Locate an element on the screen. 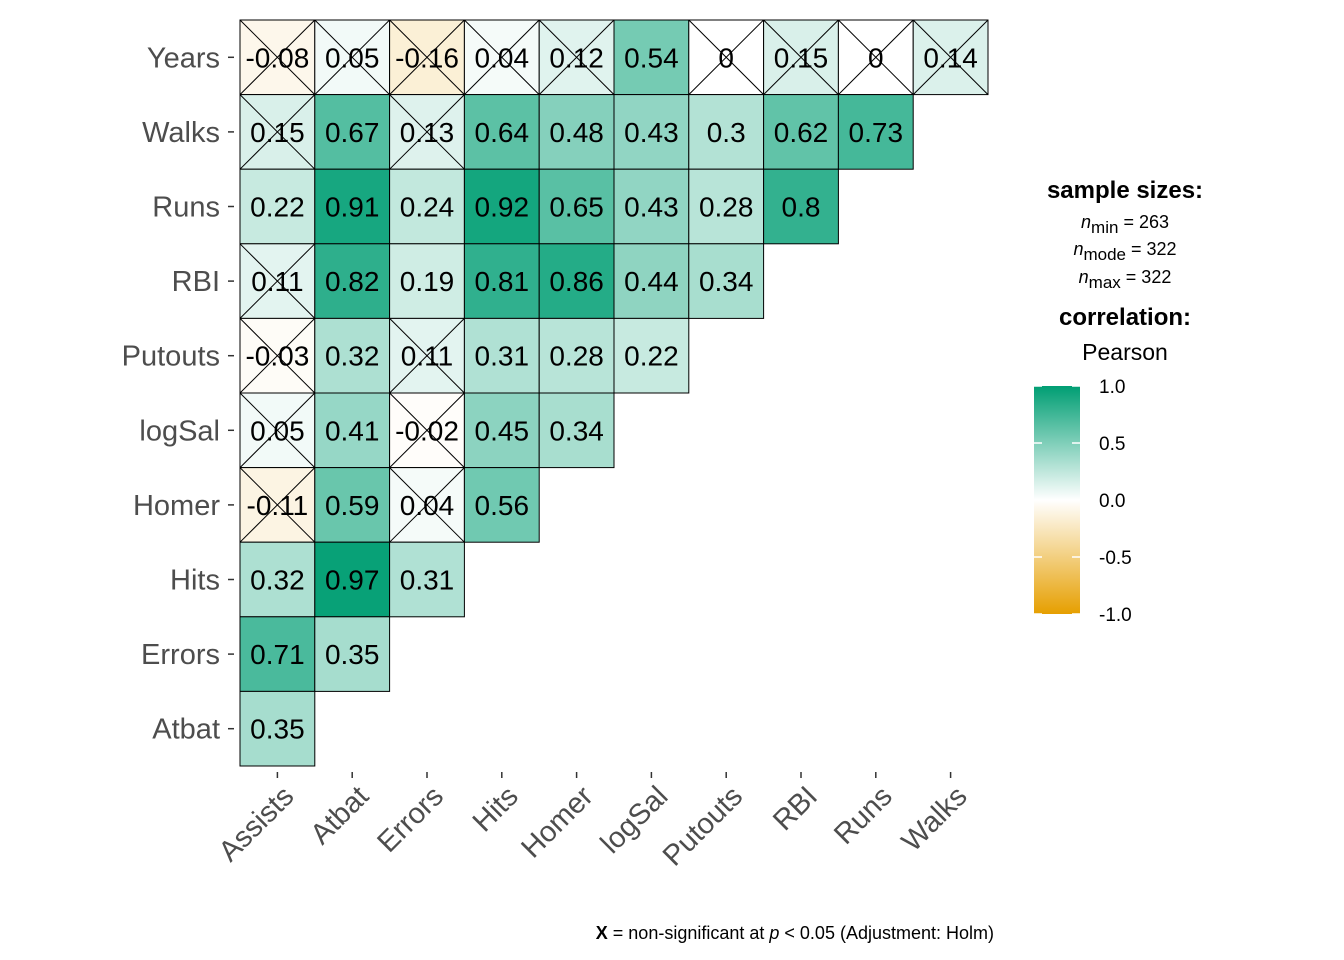 This screenshot has height=960, width=1344. cell-value-label: -0.08 is located at coordinates (277, 57).